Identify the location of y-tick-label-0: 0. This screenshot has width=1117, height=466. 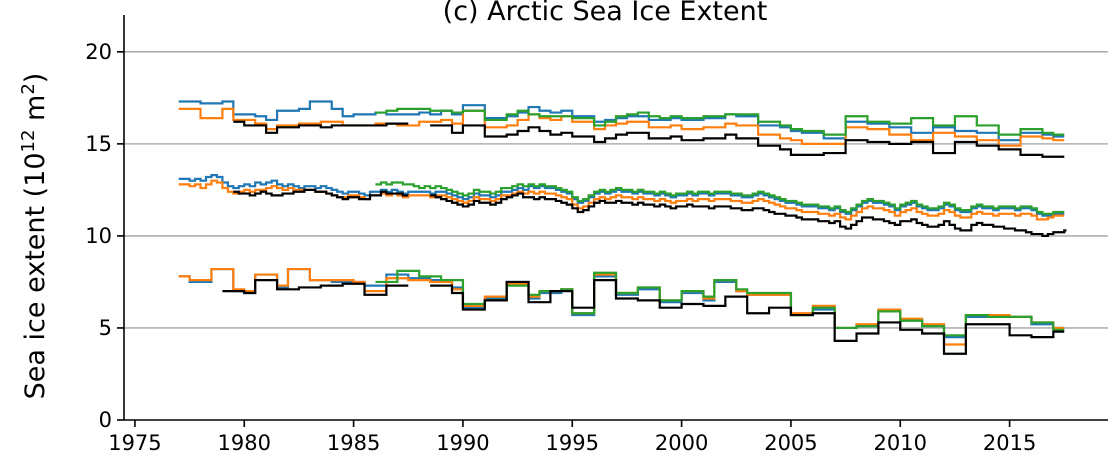
(105, 420).